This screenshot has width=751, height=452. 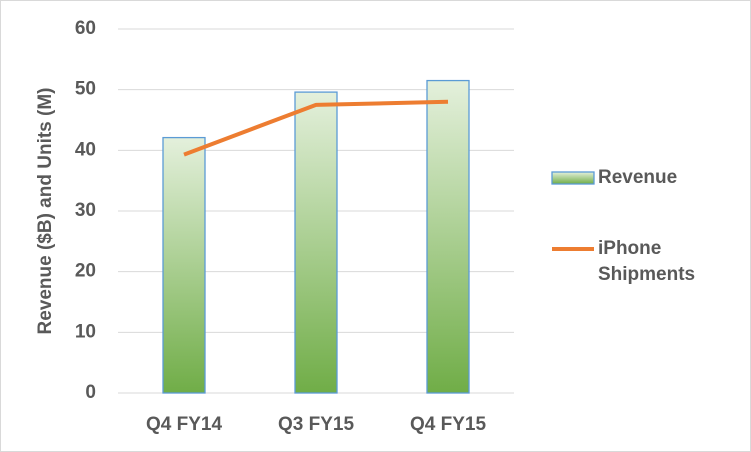 I want to click on legend-label: iPhone Shipments, so click(x=647, y=261).